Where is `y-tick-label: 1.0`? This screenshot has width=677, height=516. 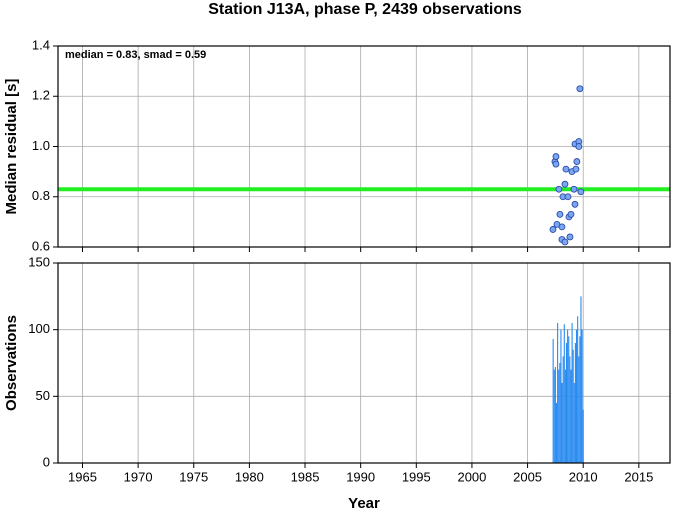 y-tick-label: 1.0 is located at coordinates (41, 145).